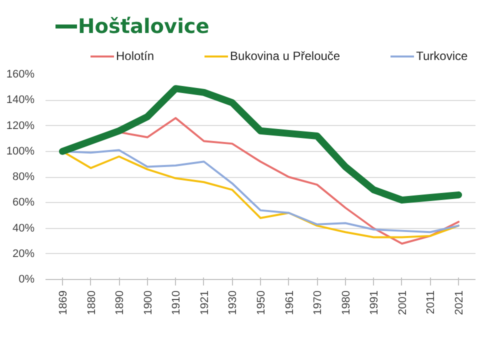 This screenshot has height=343, width=492. Describe the element at coordinates (290, 302) in the screenshot. I see `x-tick-label: 1961` at that location.